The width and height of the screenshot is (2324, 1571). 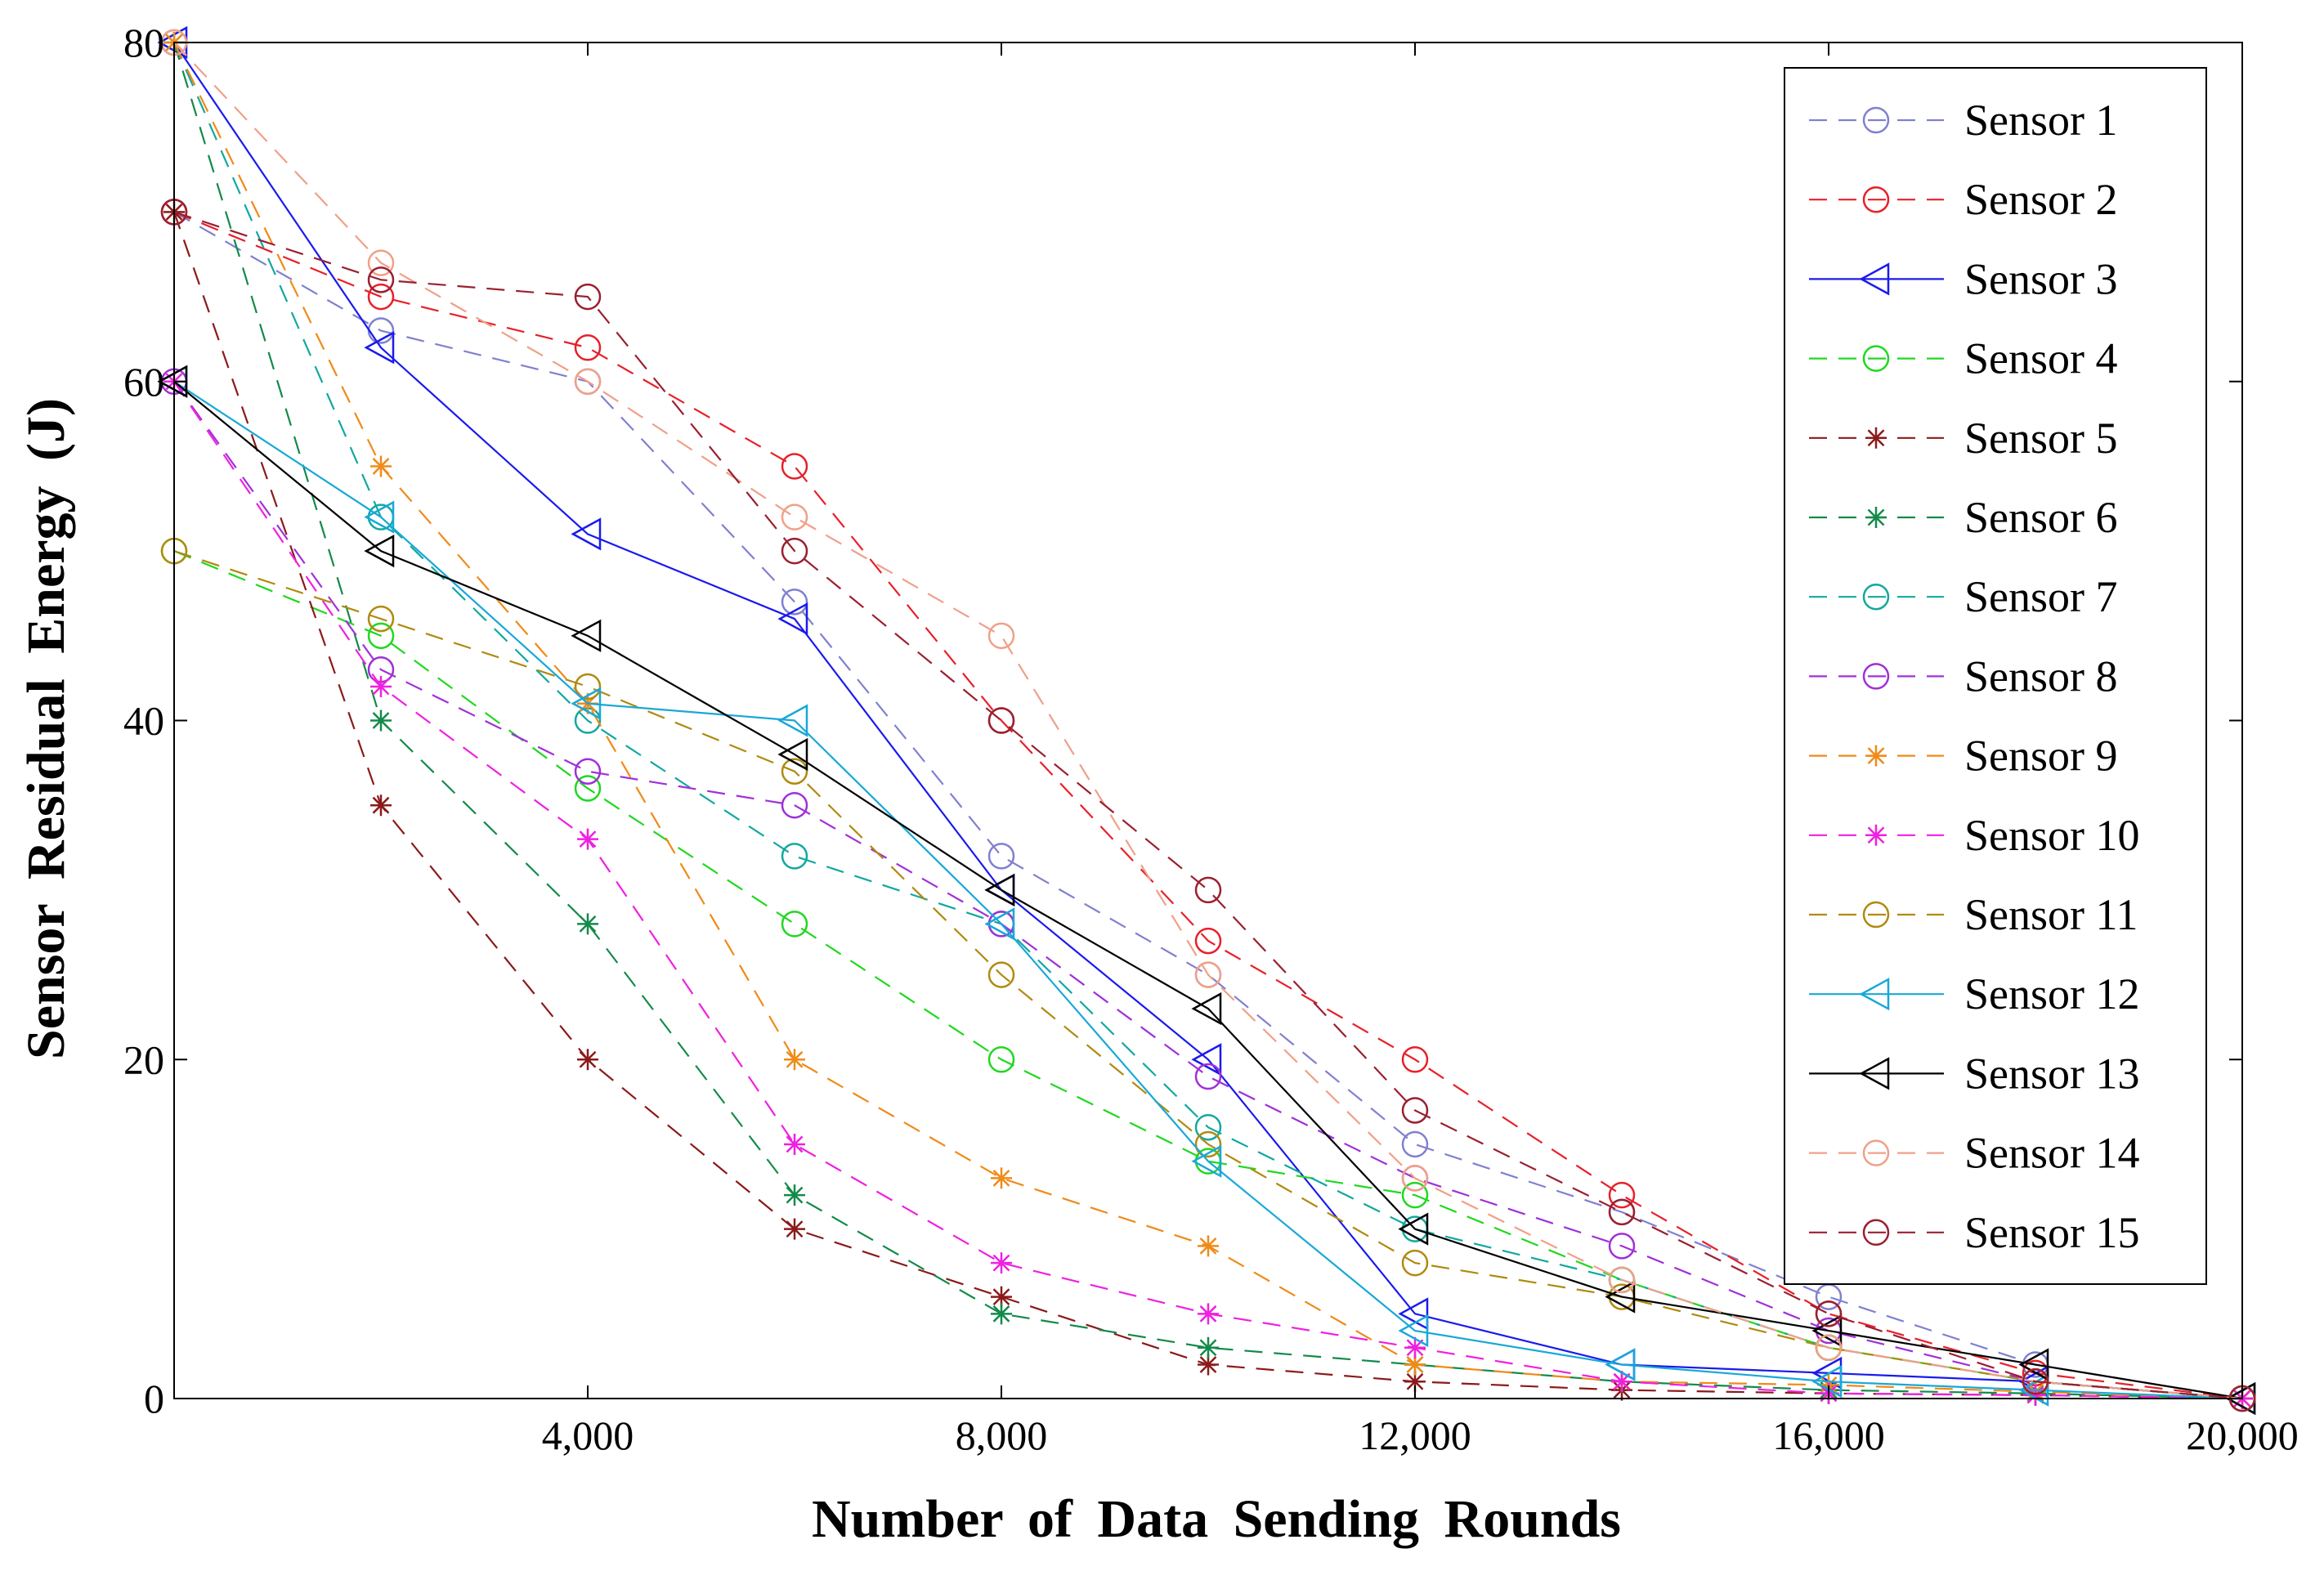 What do you see at coordinates (2052, 1232) in the screenshot?
I see `legend-label: Sensor 15` at bounding box center [2052, 1232].